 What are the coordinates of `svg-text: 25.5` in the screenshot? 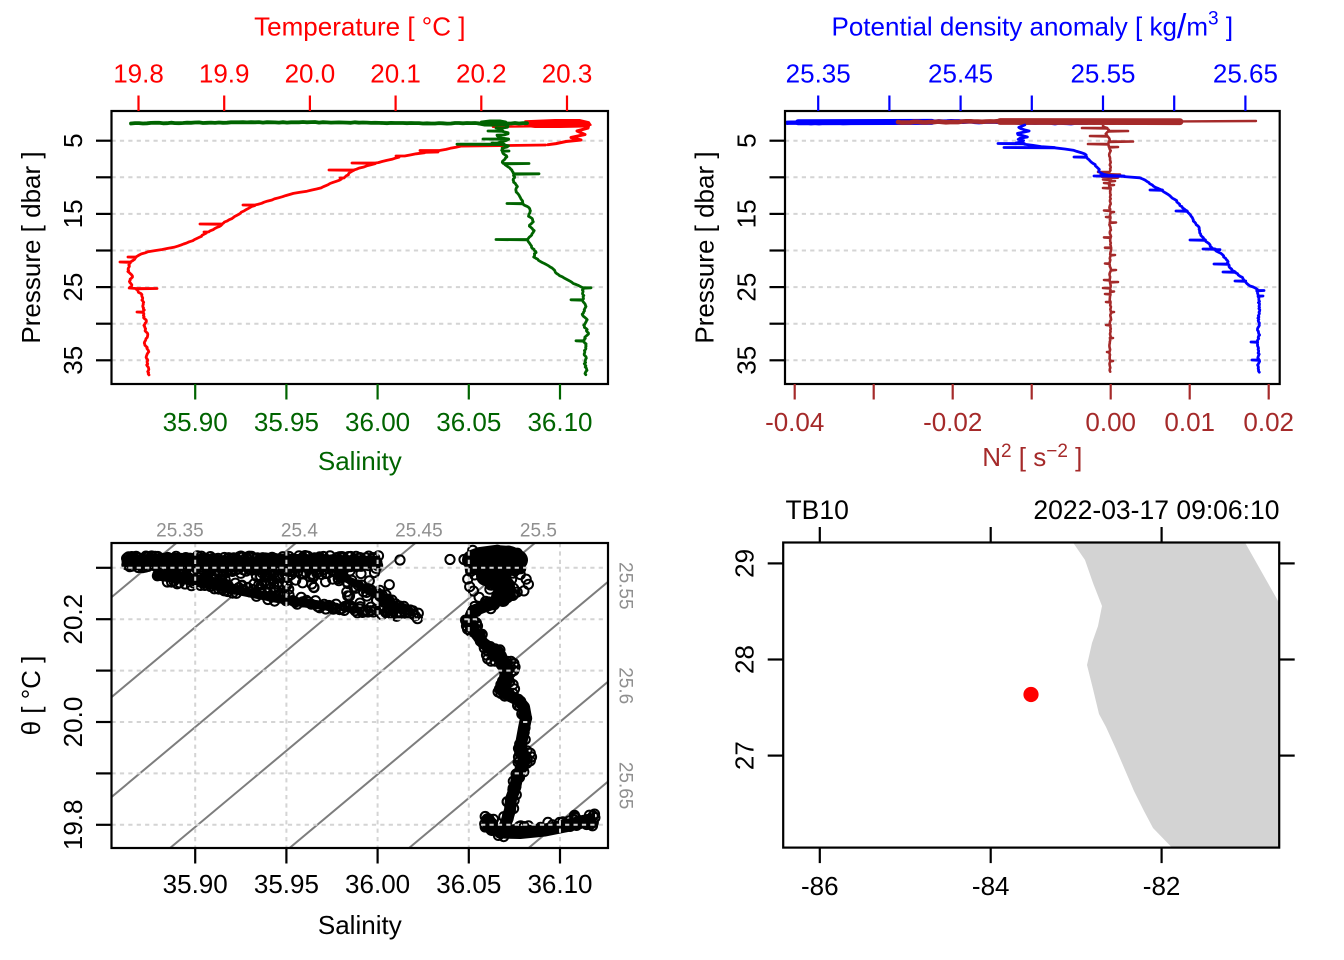 It's located at (538, 531).